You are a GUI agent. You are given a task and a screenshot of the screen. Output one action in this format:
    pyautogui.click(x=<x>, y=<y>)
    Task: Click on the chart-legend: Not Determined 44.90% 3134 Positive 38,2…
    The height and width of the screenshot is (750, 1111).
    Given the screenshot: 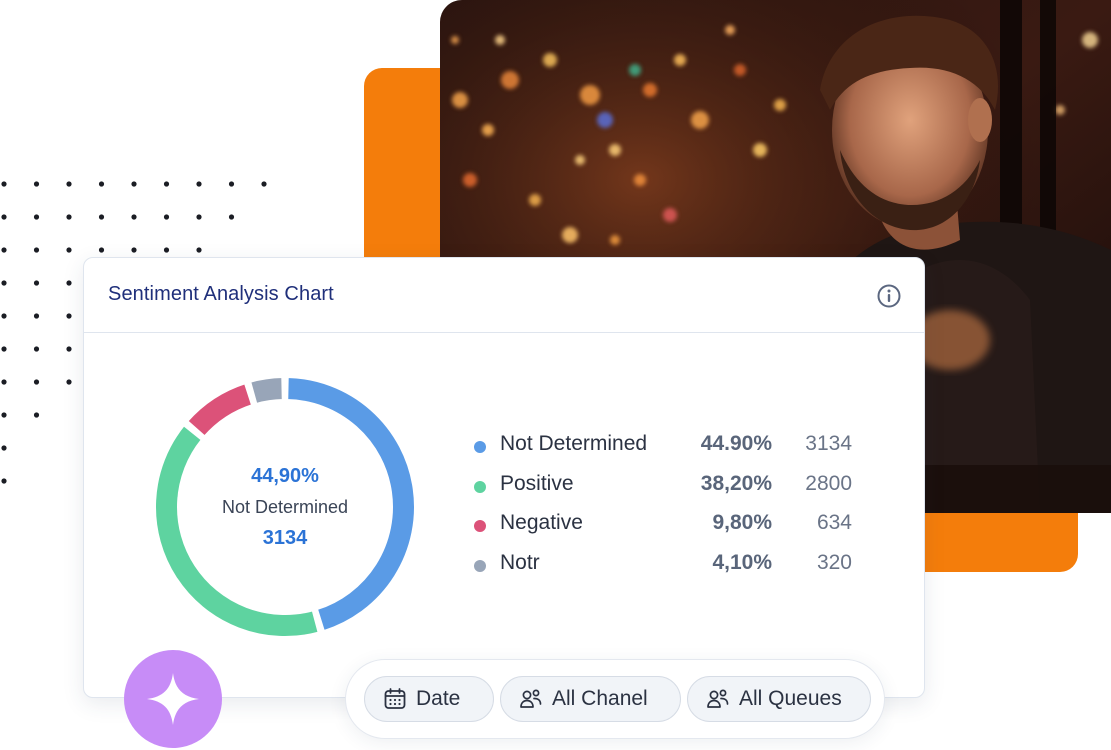 What is the action you would take?
    pyautogui.click(x=684, y=505)
    